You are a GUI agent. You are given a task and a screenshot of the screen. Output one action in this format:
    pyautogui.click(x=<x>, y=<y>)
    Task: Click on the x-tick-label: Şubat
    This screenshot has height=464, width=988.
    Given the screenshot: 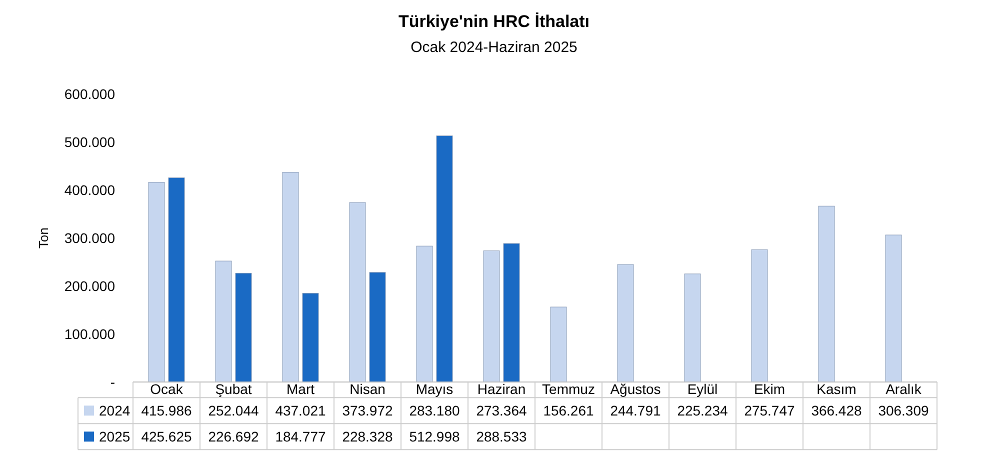 What is the action you would take?
    pyautogui.click(x=233, y=389)
    